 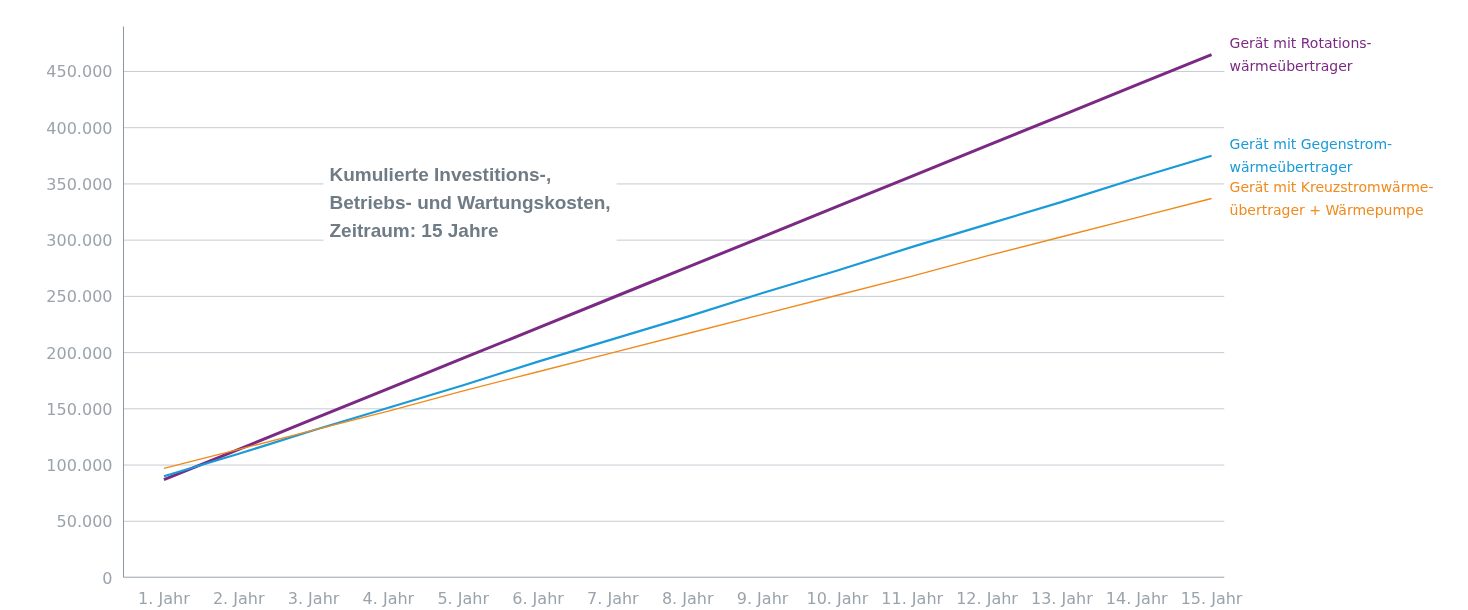 I want to click on x-tick-label: 4. Jahr, so click(x=388, y=598).